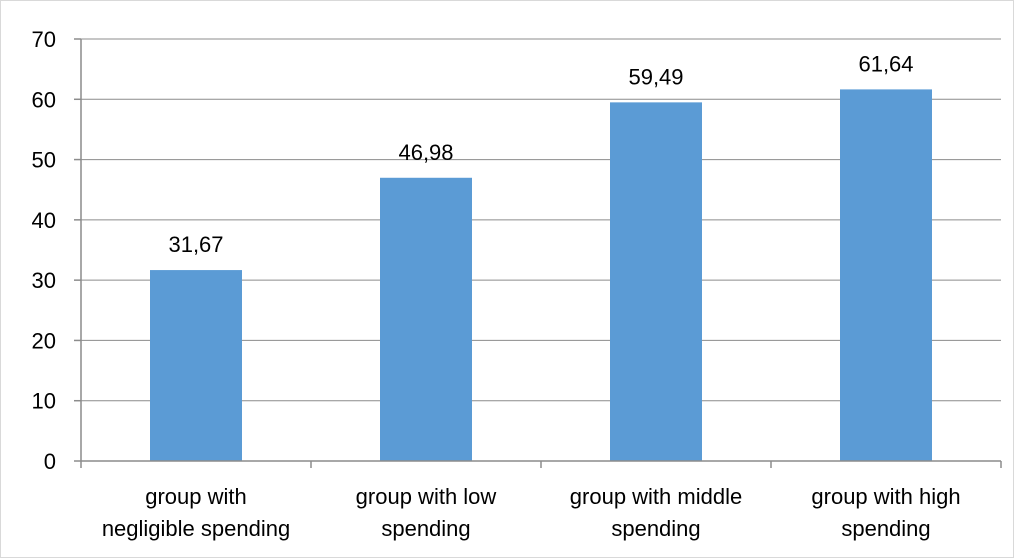 Image resolution: width=1014 pixels, height=559 pixels. I want to click on category-label-1-line-1: spending, so click(425, 528).